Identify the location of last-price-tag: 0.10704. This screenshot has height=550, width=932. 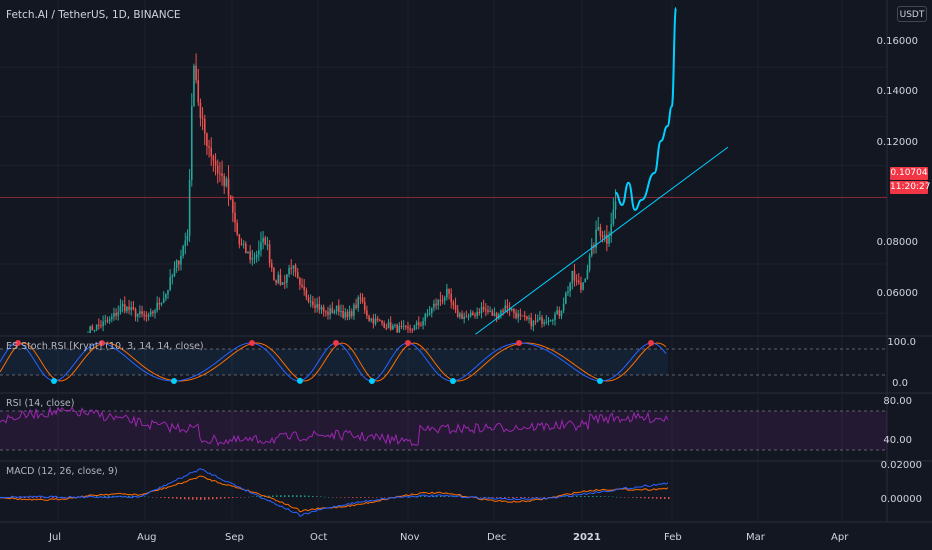
(909, 173).